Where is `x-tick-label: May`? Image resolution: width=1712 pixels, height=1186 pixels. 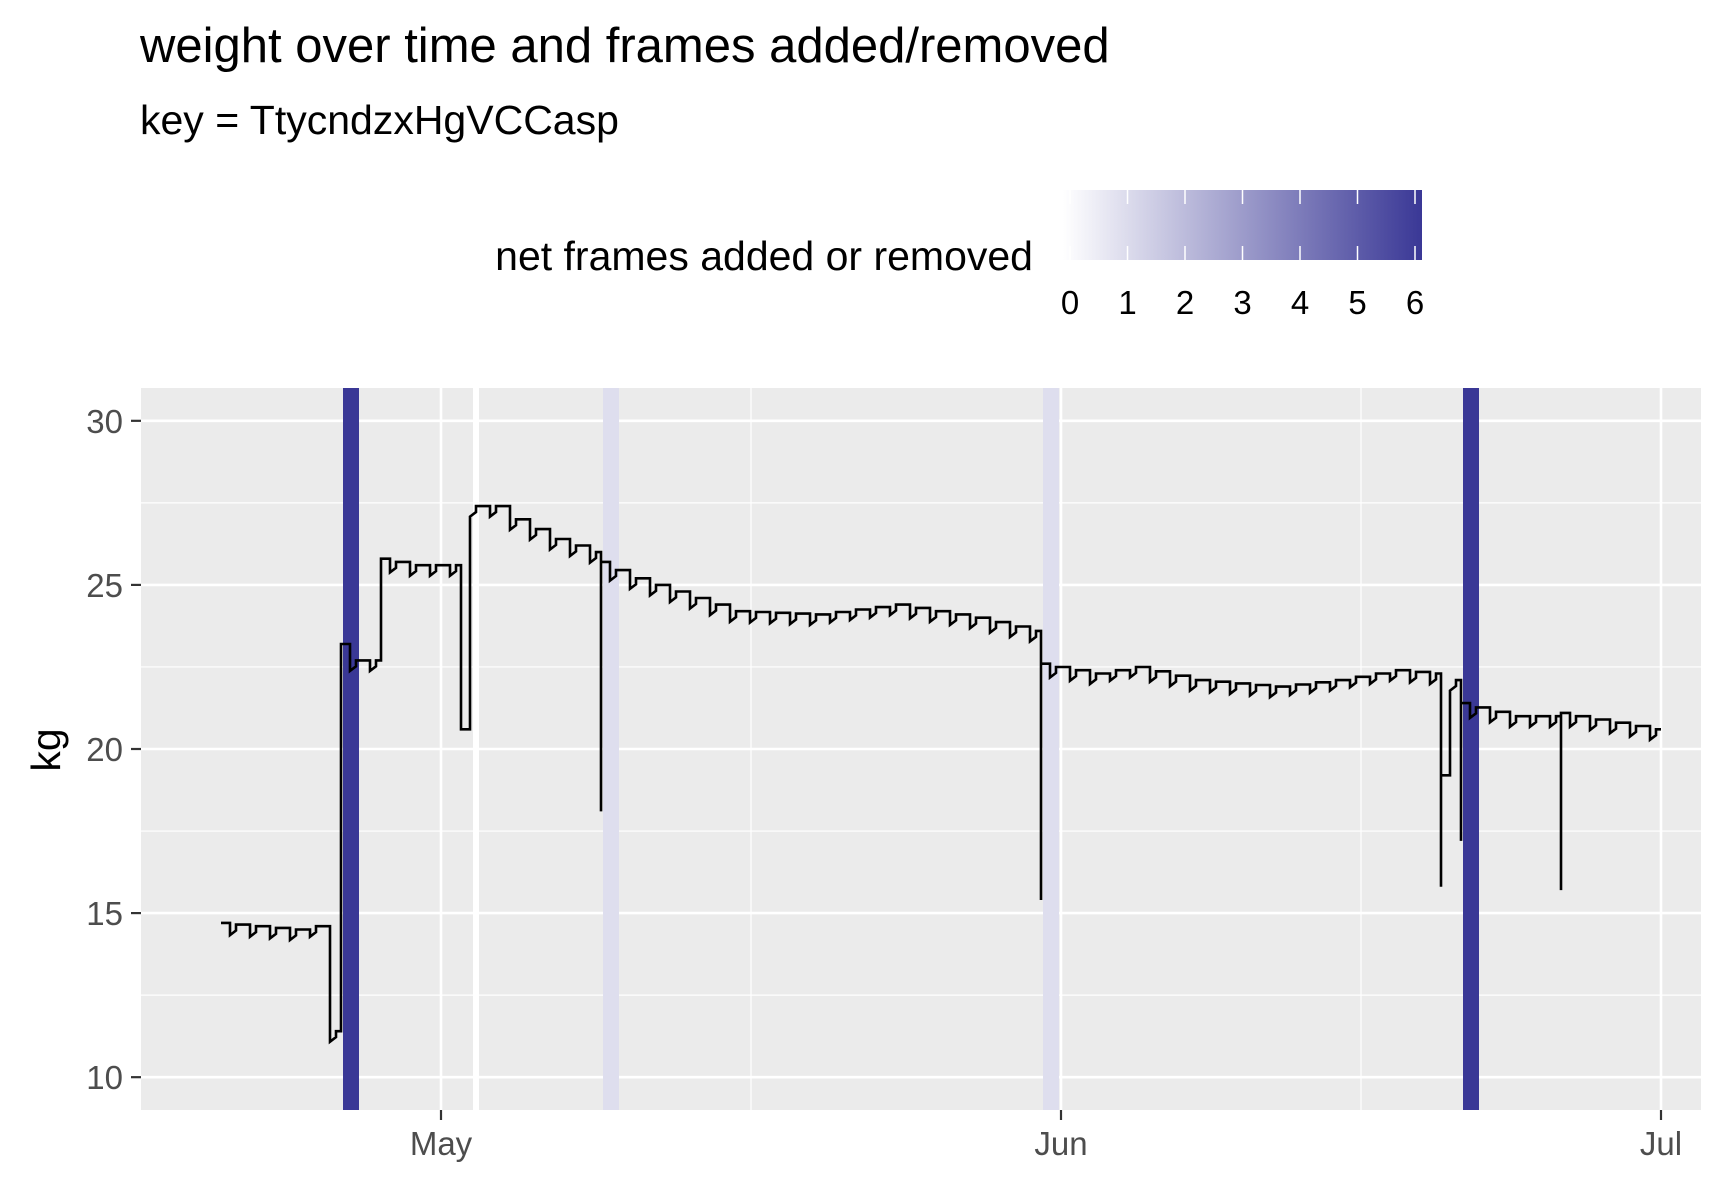
x-tick-label: May is located at coordinates (441, 1143).